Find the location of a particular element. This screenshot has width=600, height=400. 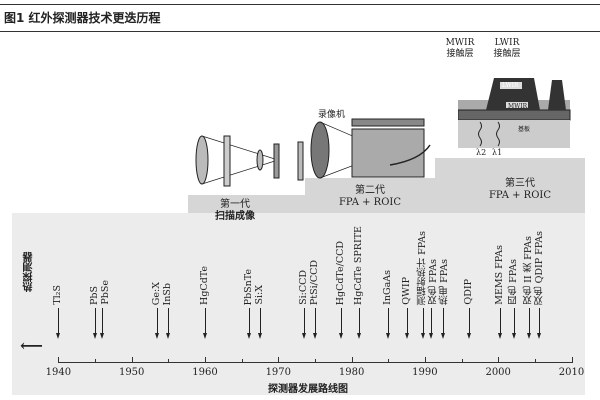

event-label: InGaAs is located at coordinates (388, 287).